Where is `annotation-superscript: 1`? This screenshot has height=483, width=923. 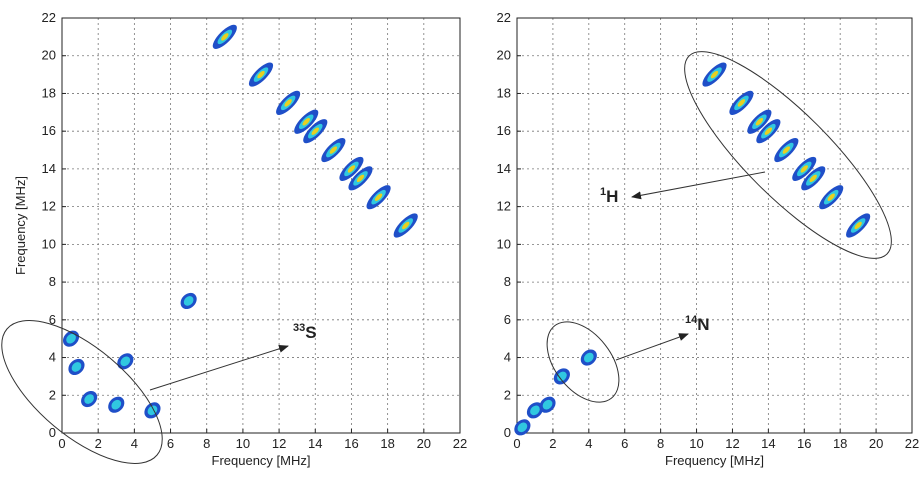 annotation-superscript: 1 is located at coordinates (603, 192).